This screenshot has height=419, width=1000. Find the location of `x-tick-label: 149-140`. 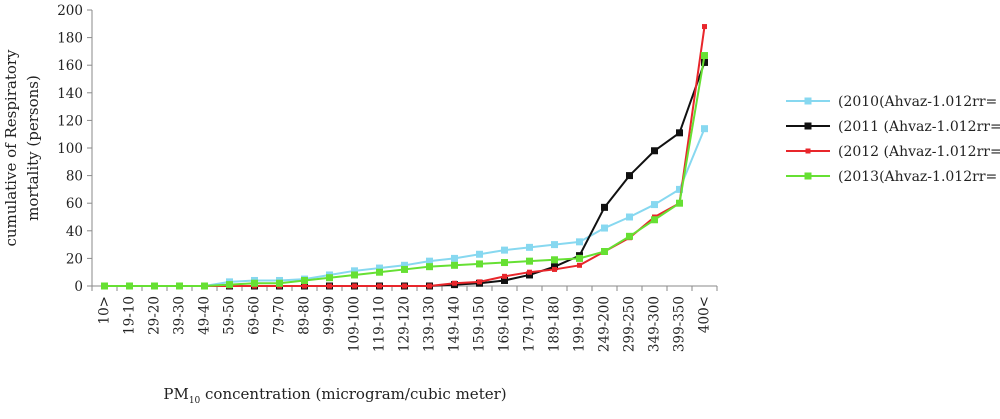

x-tick-label: 149-140 is located at coordinates (455, 324).